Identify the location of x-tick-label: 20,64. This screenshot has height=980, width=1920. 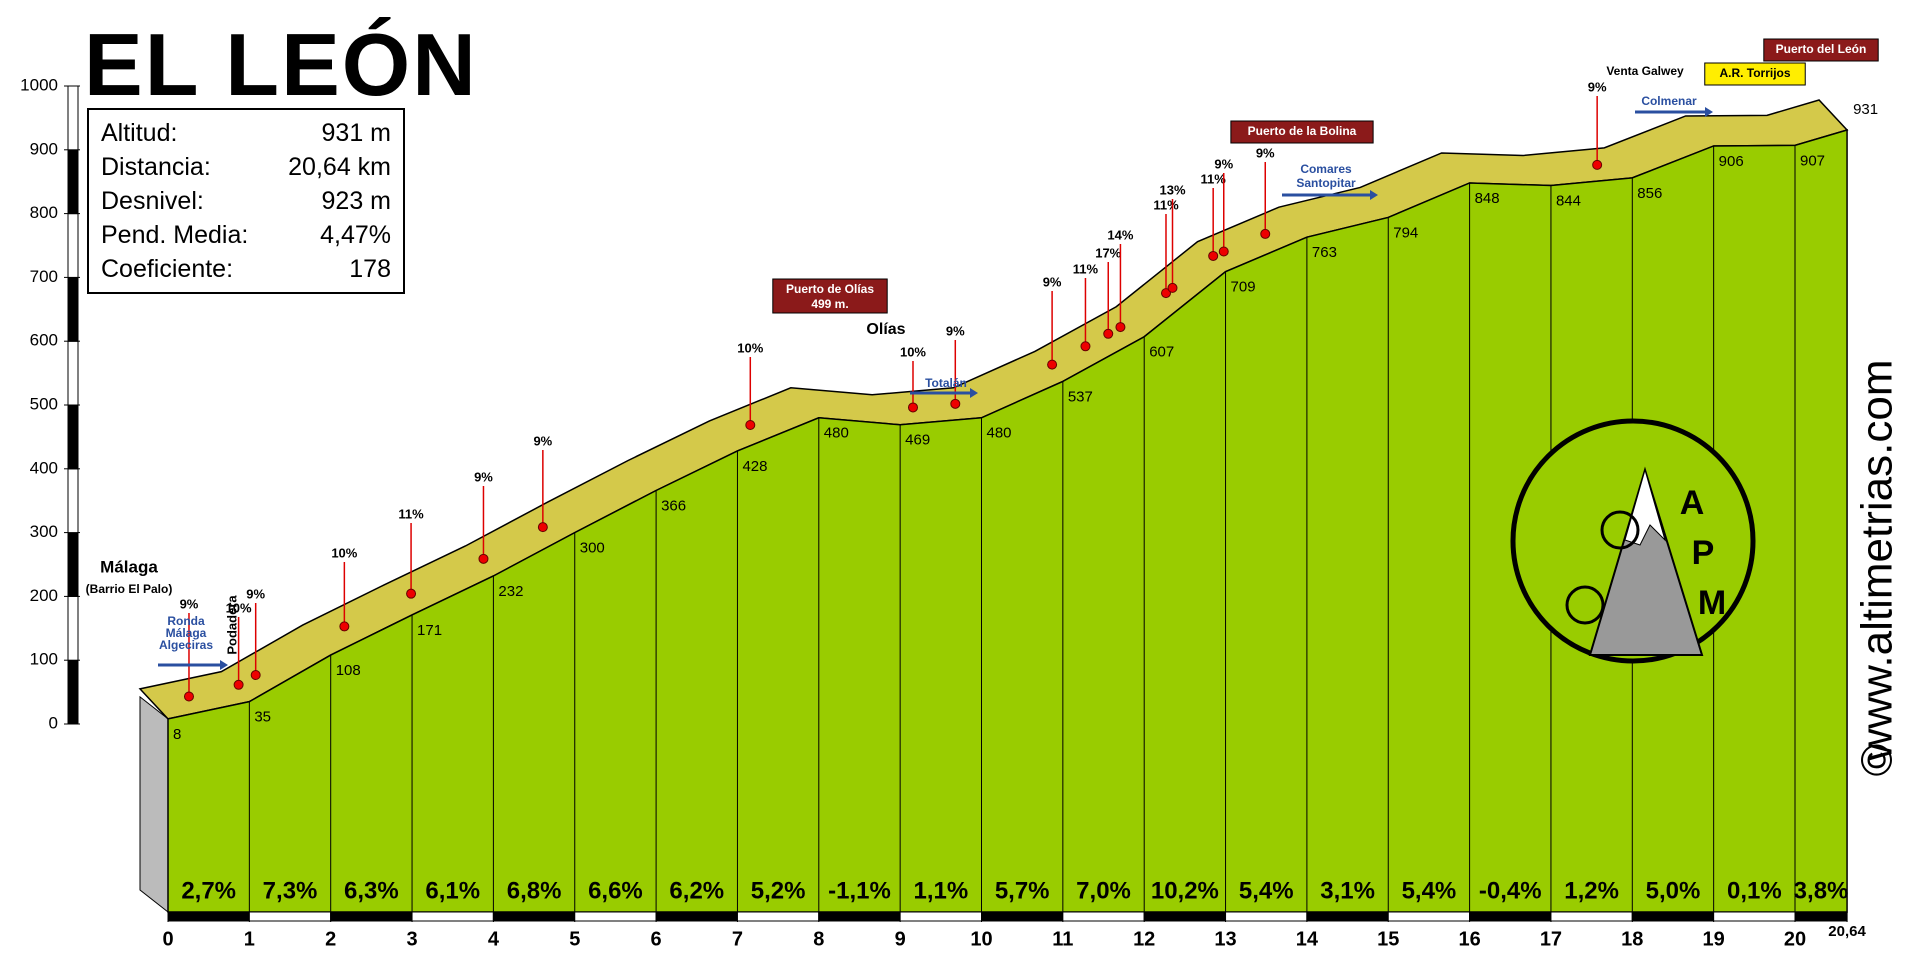
(1847, 931).